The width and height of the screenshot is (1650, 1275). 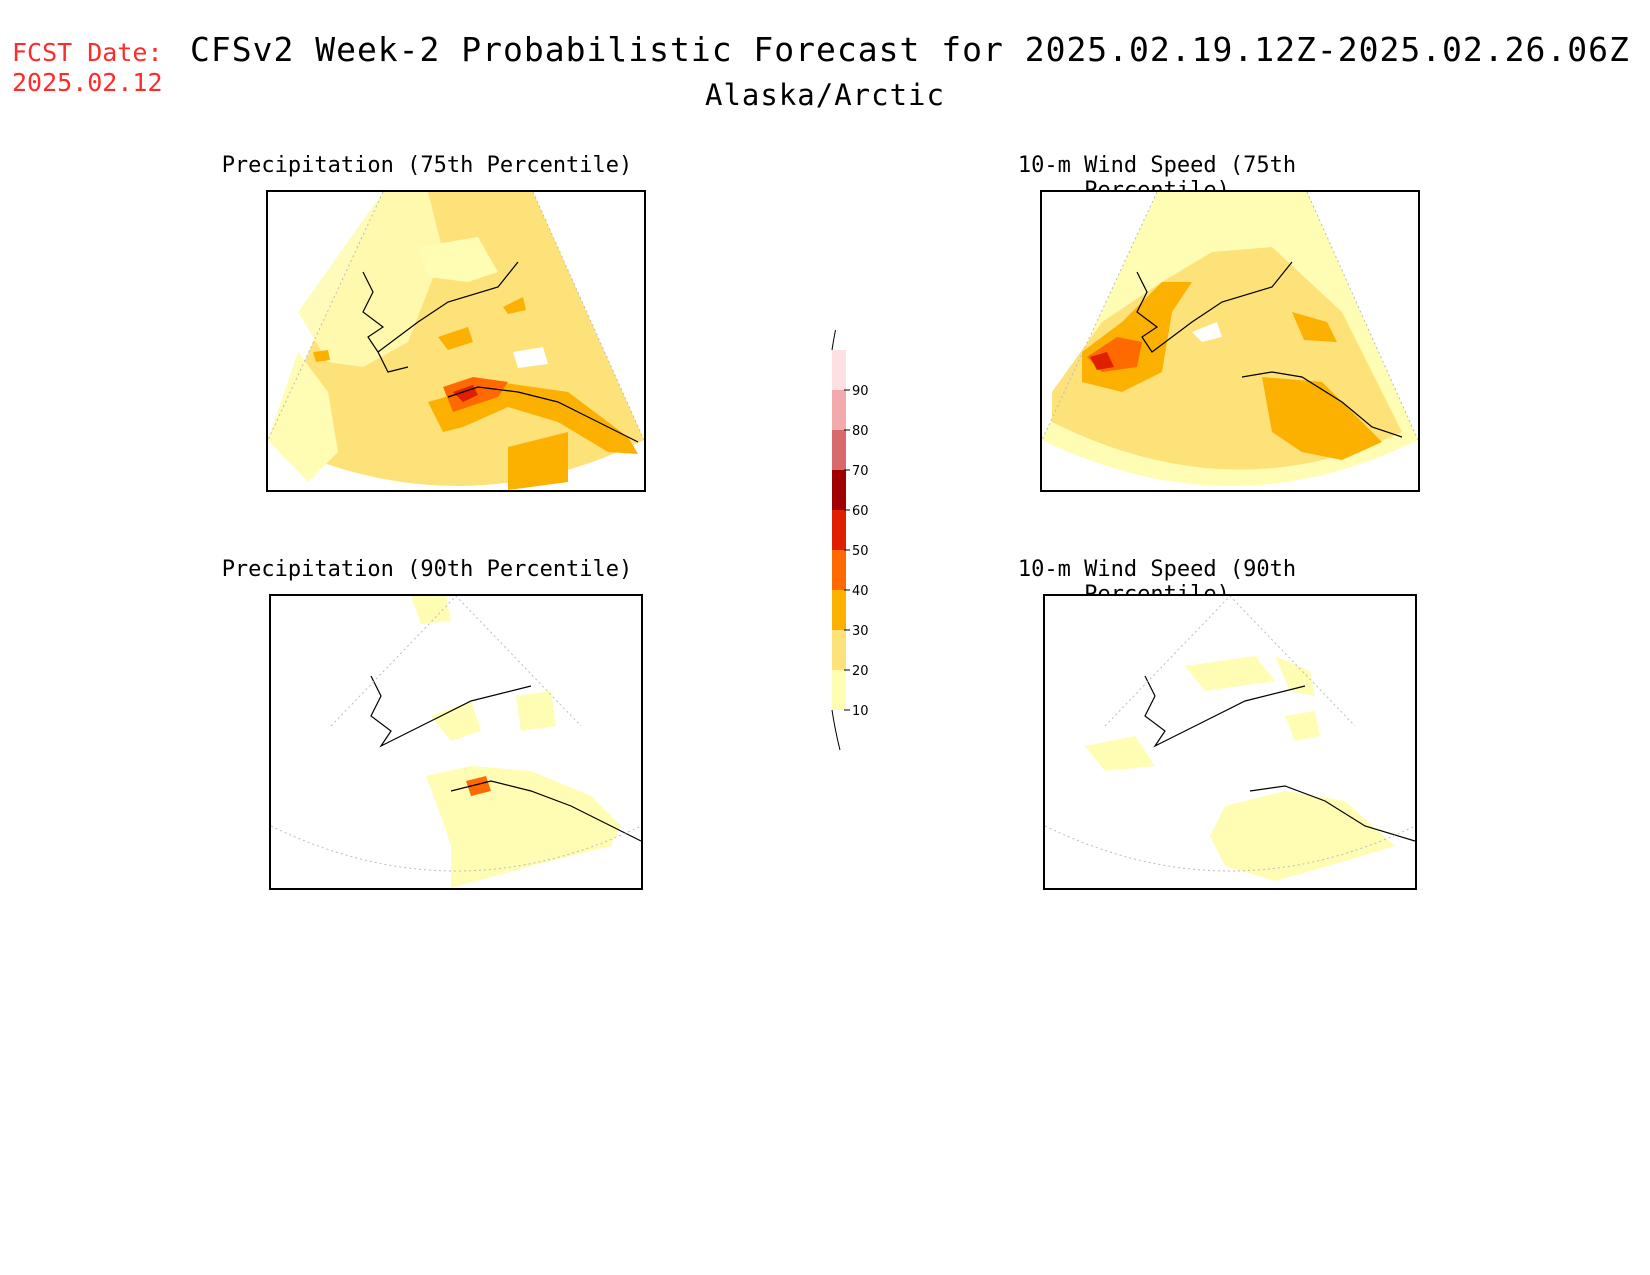 I want to click on page-subtitle: Alaska/Arctic, so click(x=825, y=95).